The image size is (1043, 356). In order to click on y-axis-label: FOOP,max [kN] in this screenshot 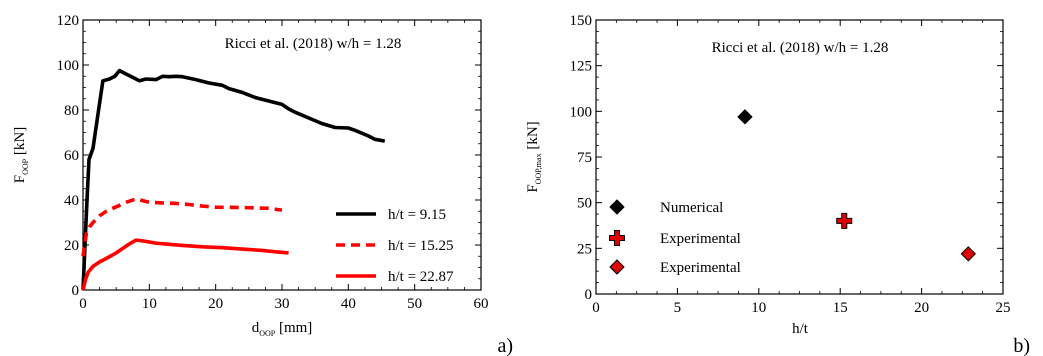, I will do `click(534, 156)`.